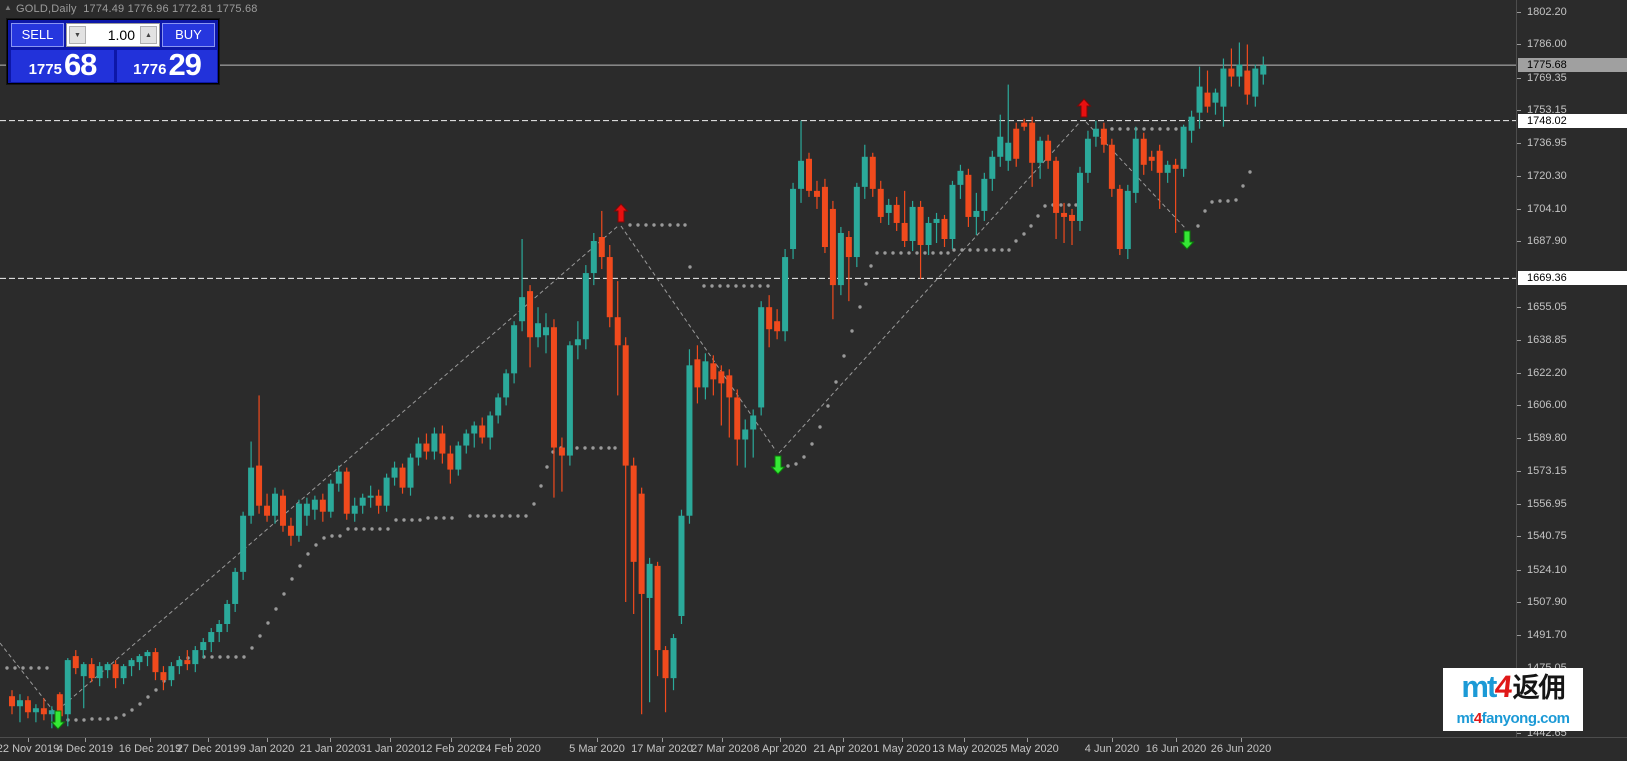  What do you see at coordinates (1465, 718) in the screenshot?
I see `site-mt: mt` at bounding box center [1465, 718].